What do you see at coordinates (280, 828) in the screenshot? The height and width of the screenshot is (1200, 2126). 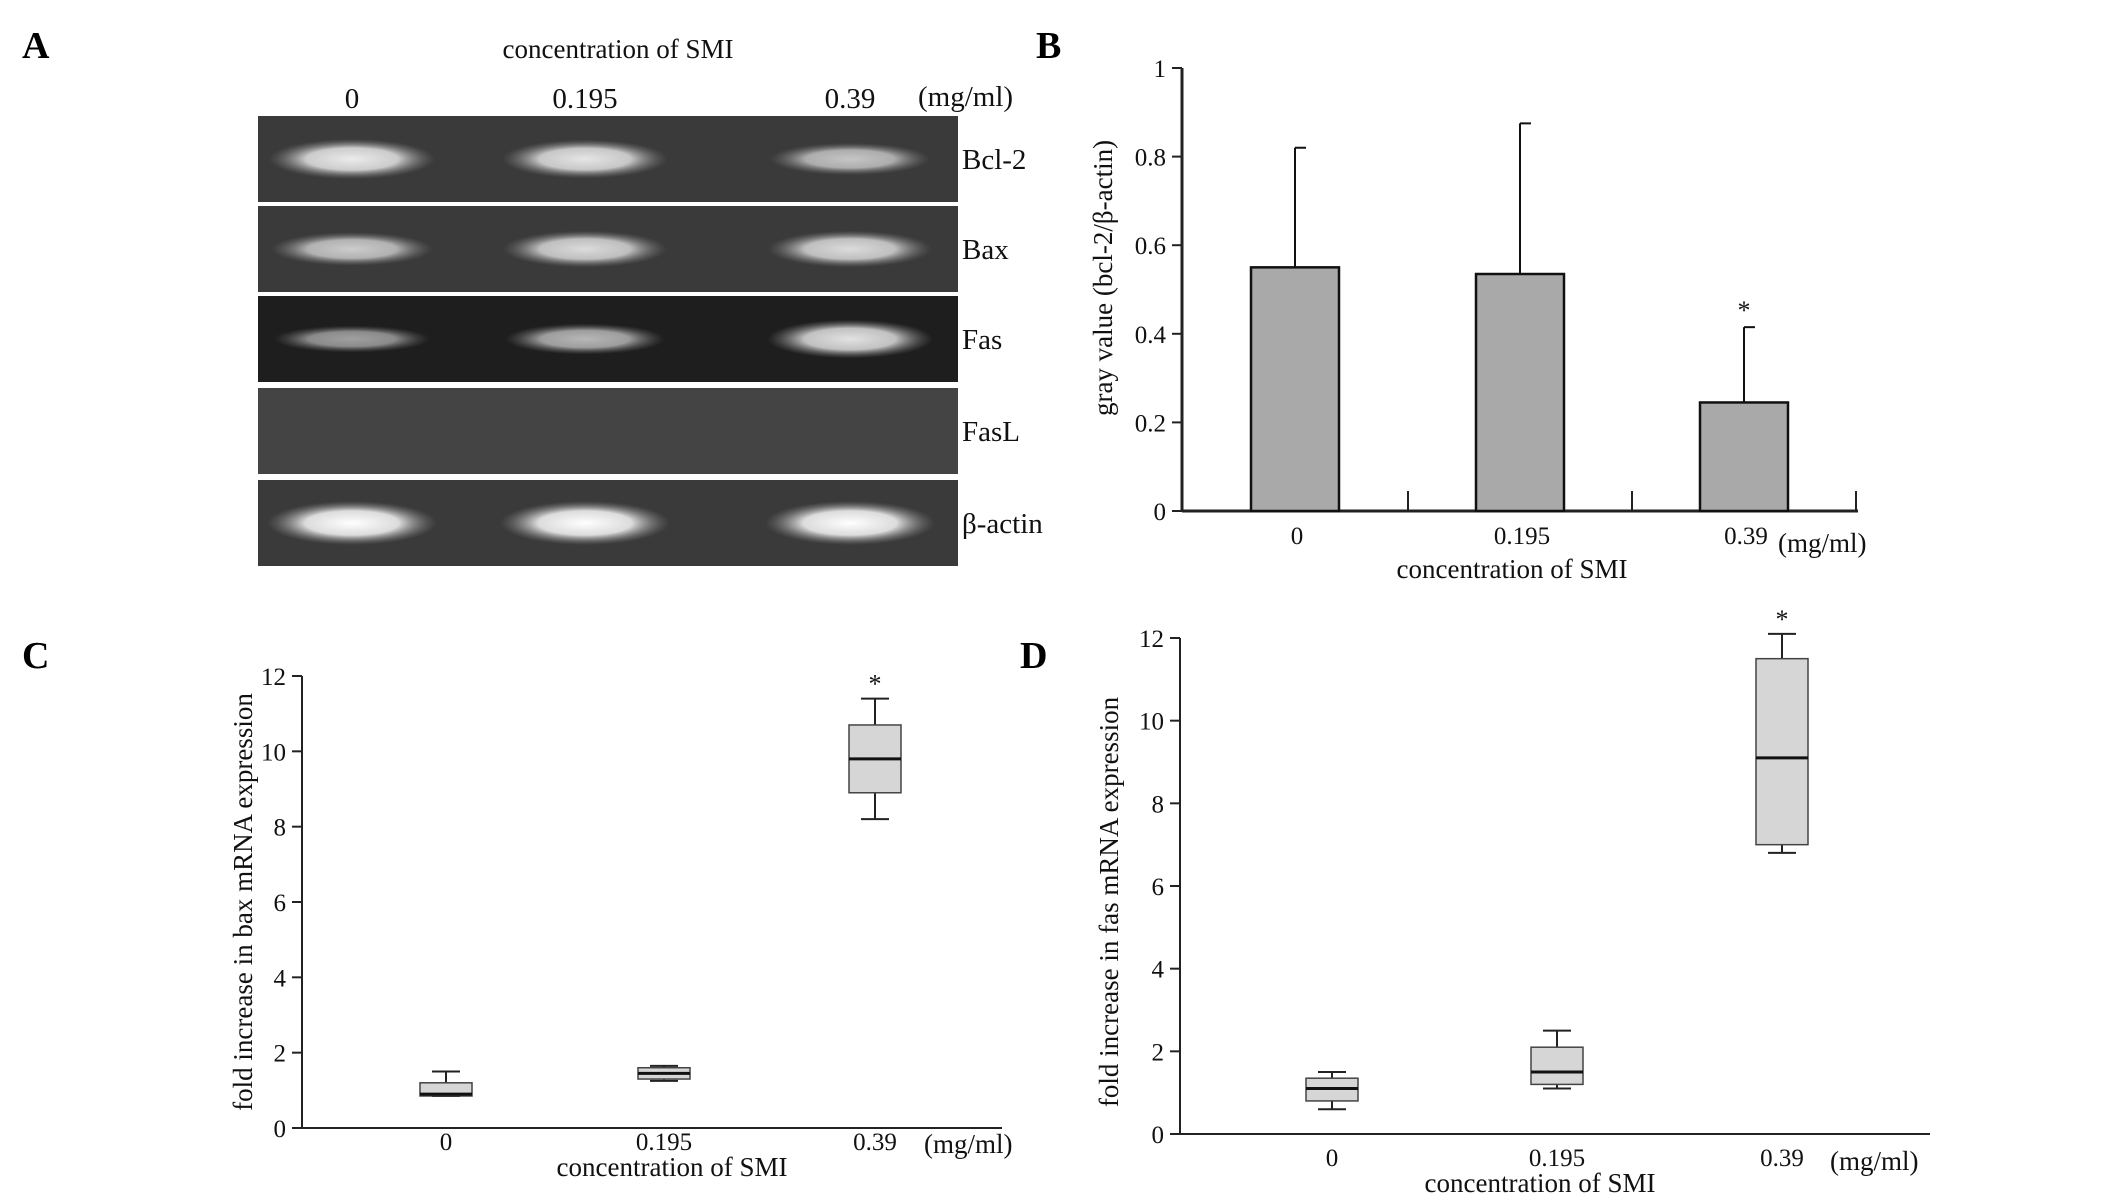 I see `boxplot-bax-ytick-label: 8` at bounding box center [280, 828].